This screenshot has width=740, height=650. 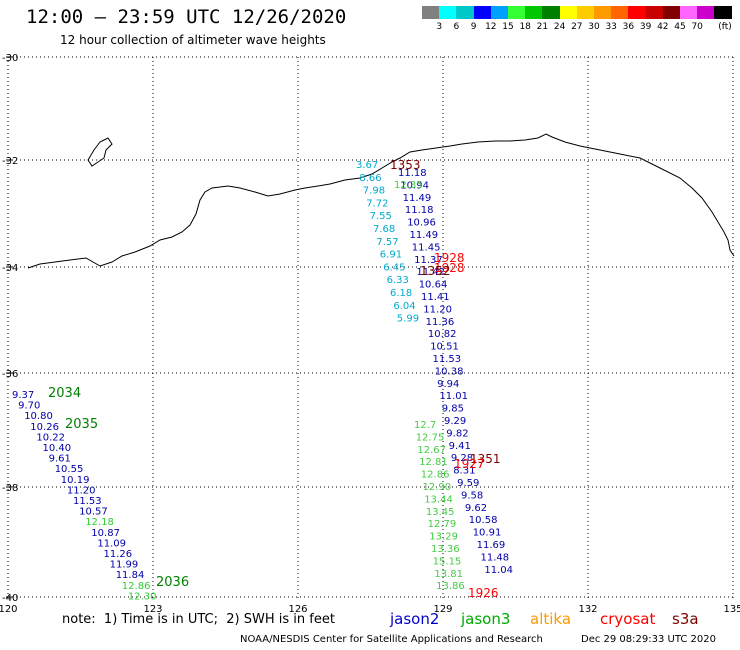 I want to click on wave-height-value: 10.22, so click(x=50, y=437).